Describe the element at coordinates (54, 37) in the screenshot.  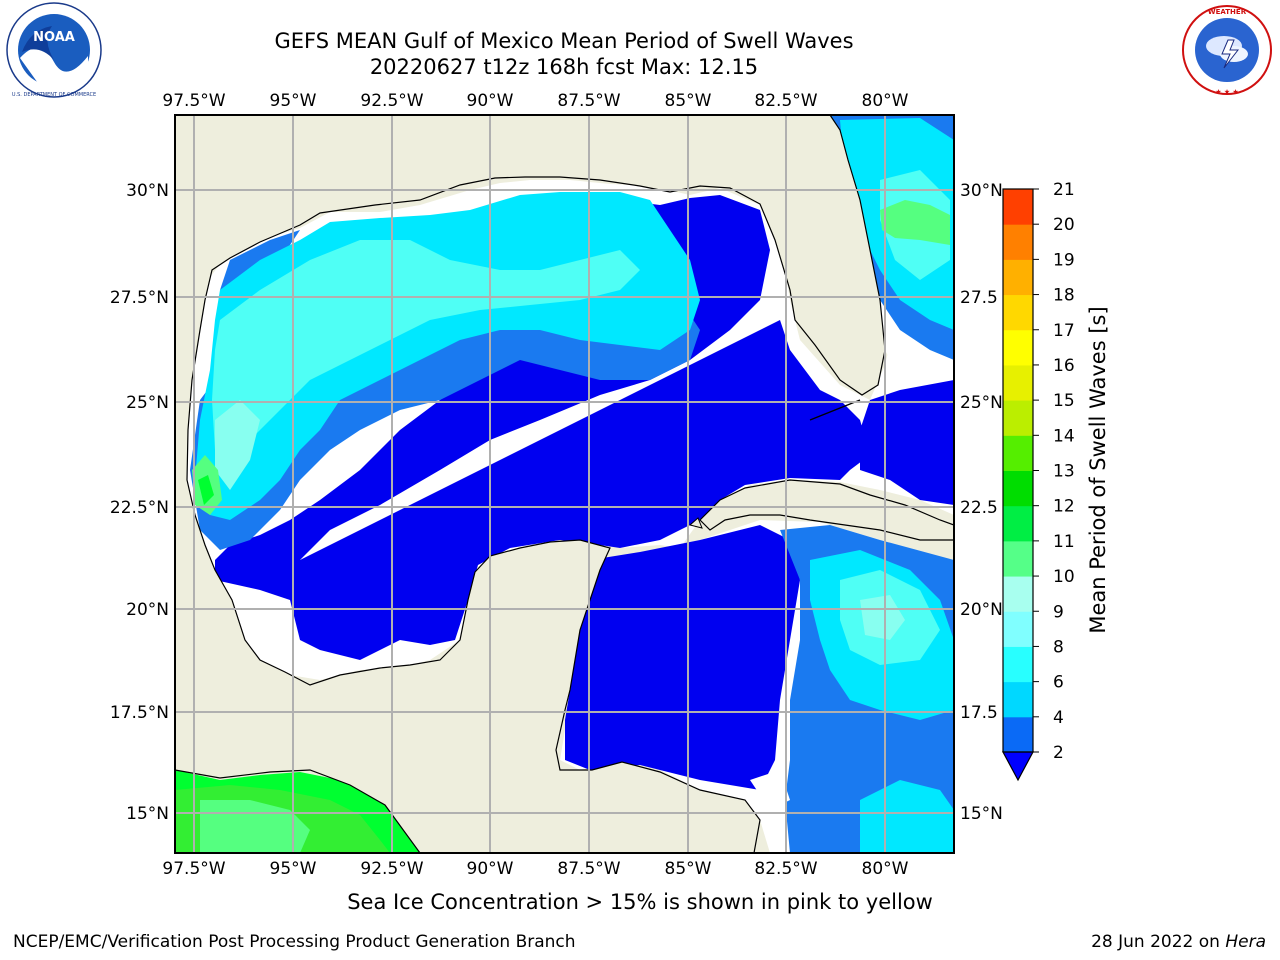
I see `noaa-logo-text: NOAA` at that location.